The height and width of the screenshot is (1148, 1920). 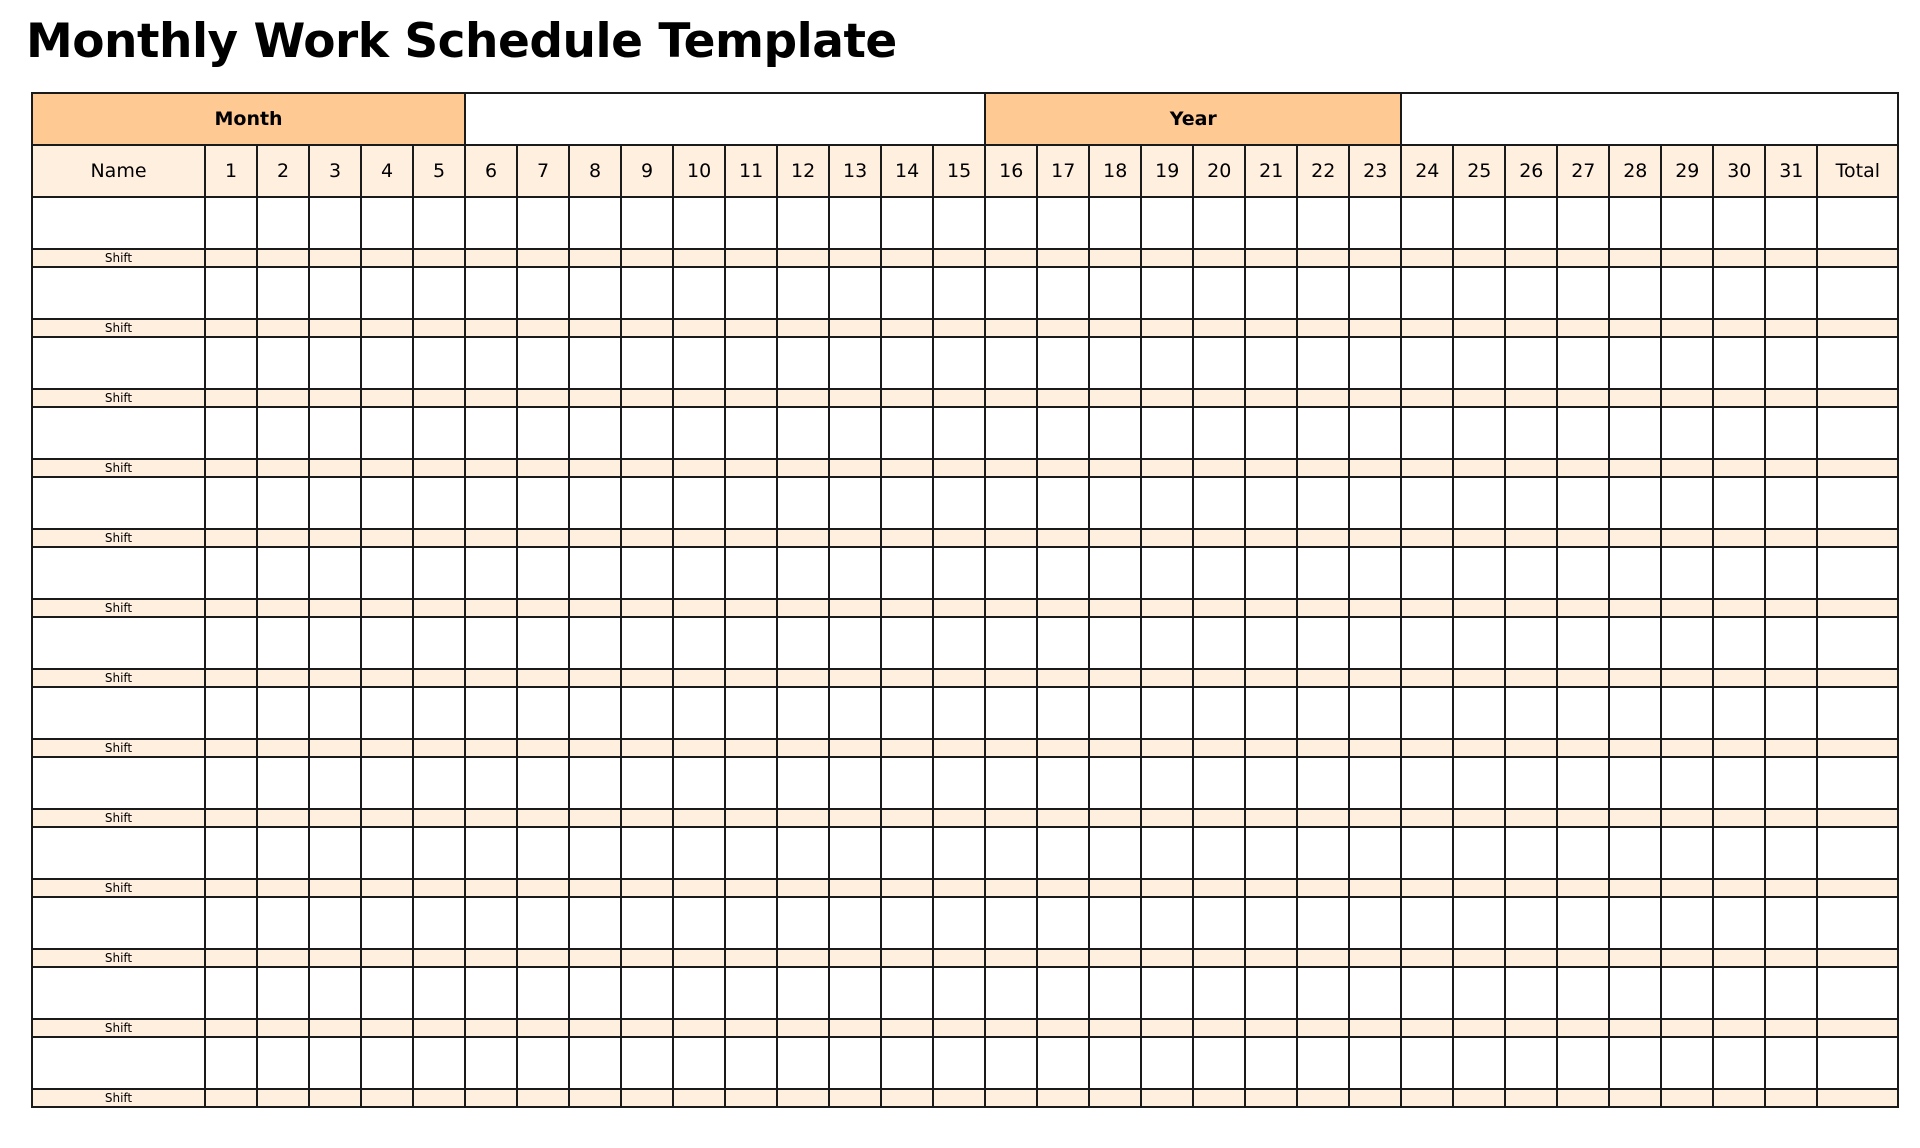 What do you see at coordinates (1858, 713) in the screenshot?
I see `total-cell` at bounding box center [1858, 713].